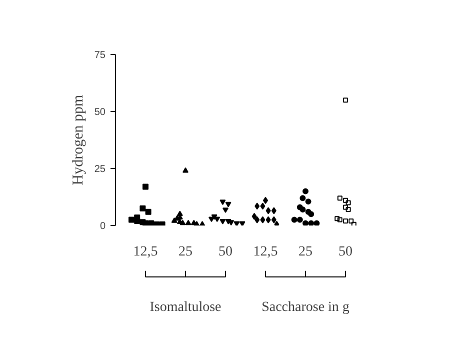 Image resolution: width=454 pixels, height=341 pixels. What do you see at coordinates (100, 112) in the screenshot?
I see `y-tick-label: 50` at bounding box center [100, 112].